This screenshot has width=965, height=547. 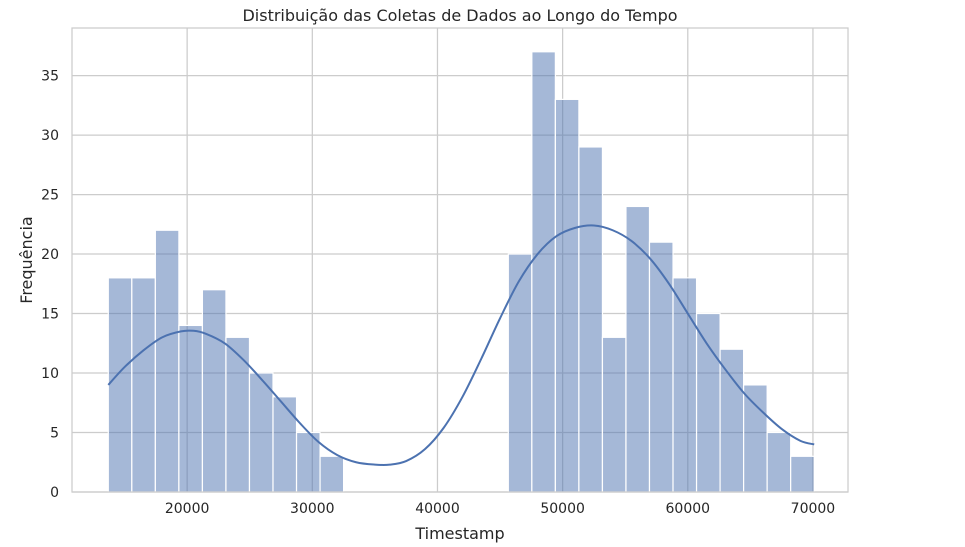 I want to click on x-tick-label: 70000, so click(x=813, y=509).